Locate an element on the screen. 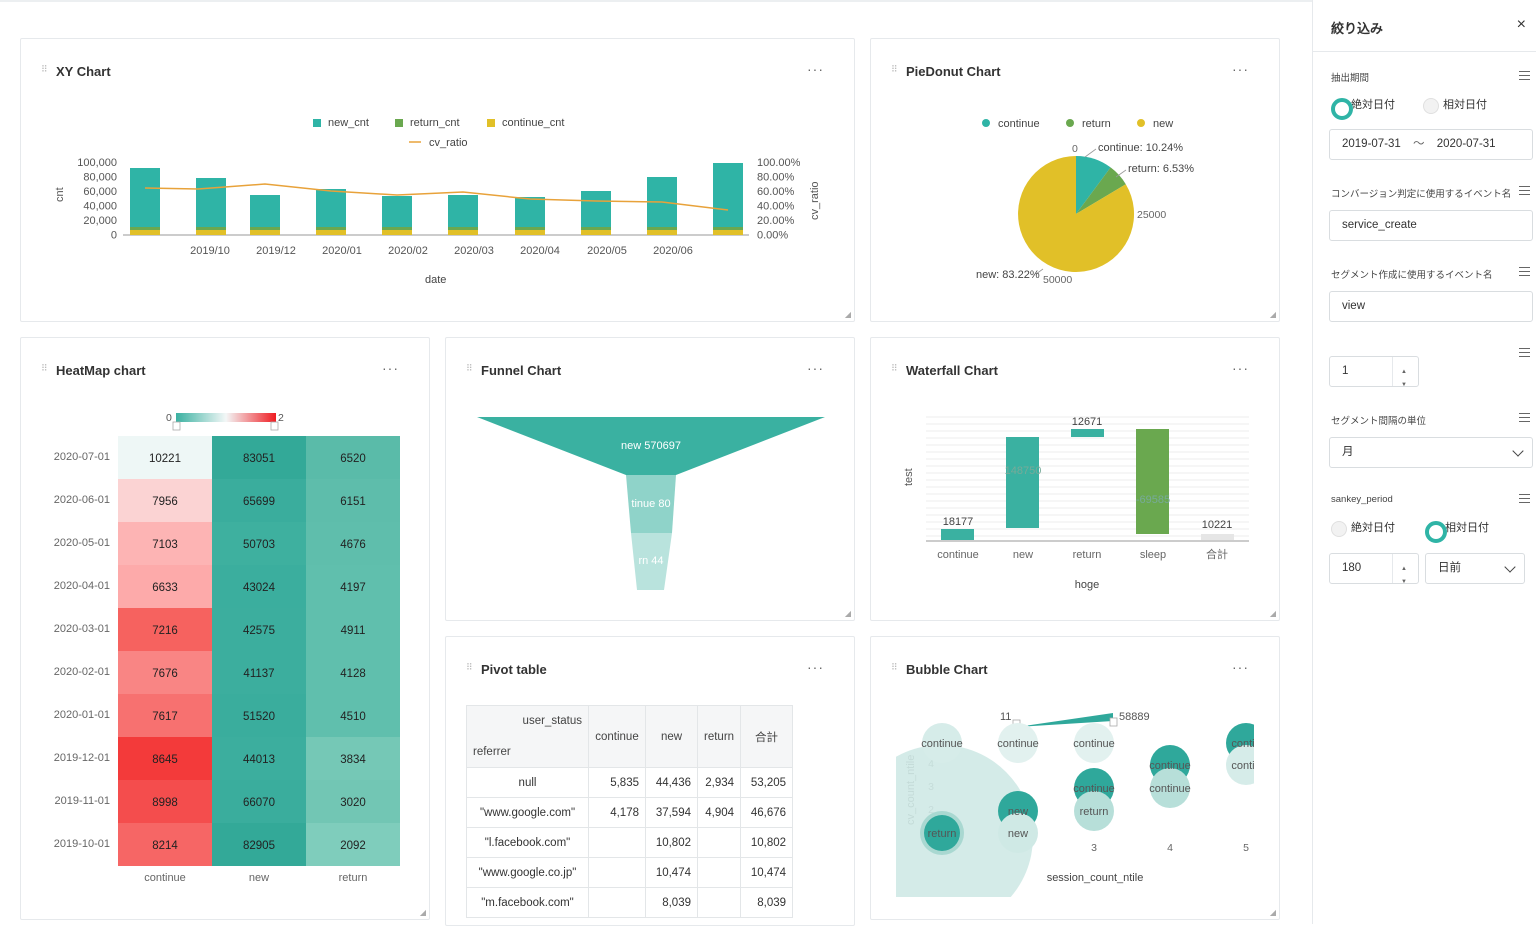  sankey-unit-select: 日前 is located at coordinates (1475, 568).